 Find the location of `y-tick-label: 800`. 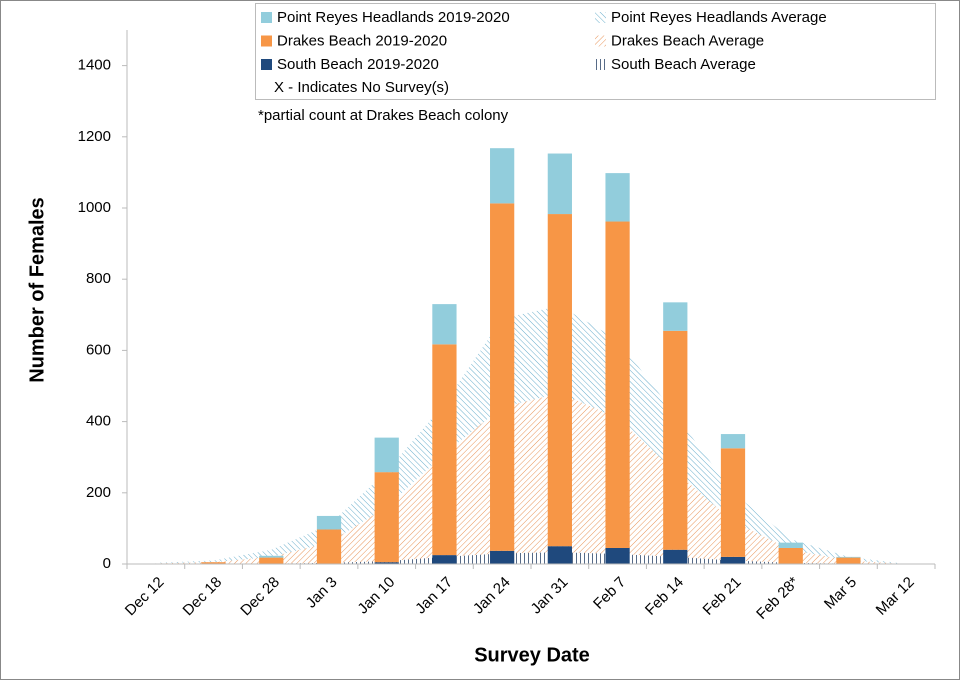

y-tick-label: 800 is located at coordinates (98, 278).